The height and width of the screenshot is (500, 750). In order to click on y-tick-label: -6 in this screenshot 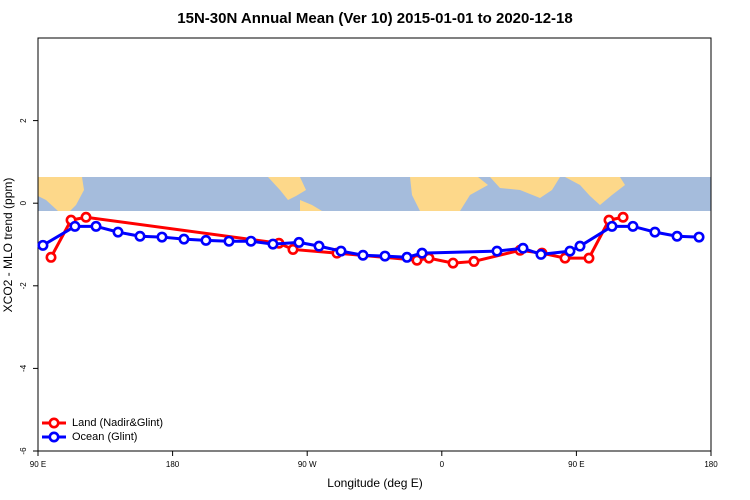, I will do `click(23, 451)`.